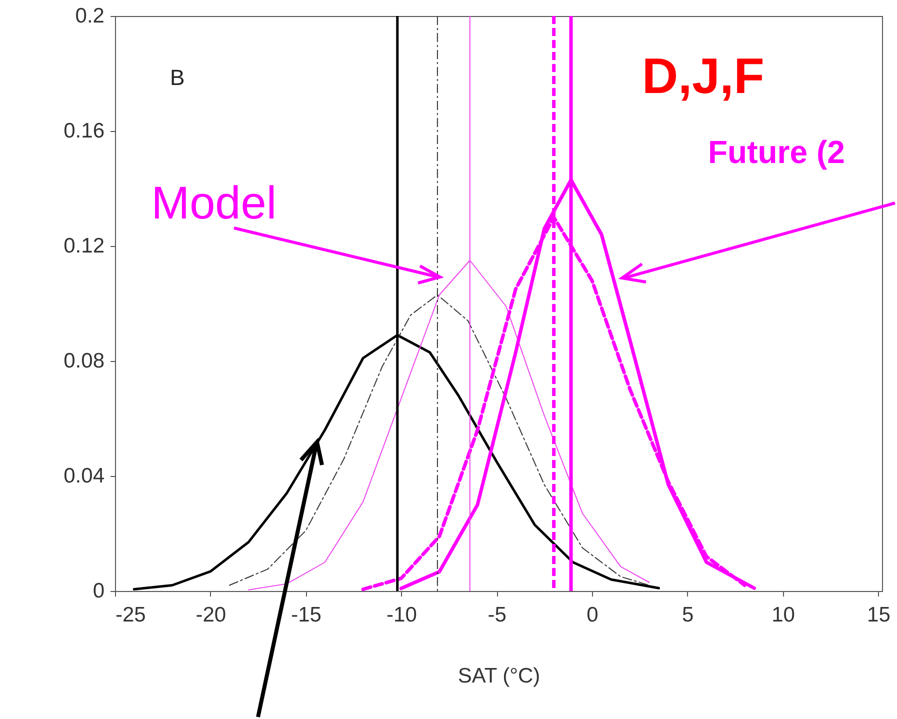 This screenshot has width=897, height=719. Describe the element at coordinates (131, 615) in the screenshot. I see `x-tick-label: -25` at that location.